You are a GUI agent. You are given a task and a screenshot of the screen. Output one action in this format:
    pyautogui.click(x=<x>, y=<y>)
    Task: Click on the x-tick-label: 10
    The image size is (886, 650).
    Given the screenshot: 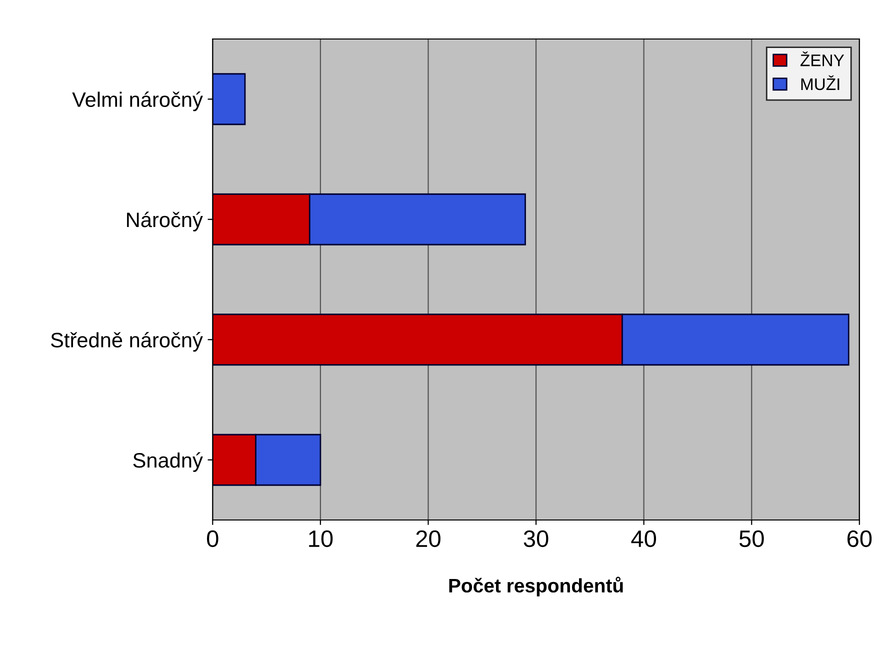 What is the action you would take?
    pyautogui.click(x=321, y=539)
    